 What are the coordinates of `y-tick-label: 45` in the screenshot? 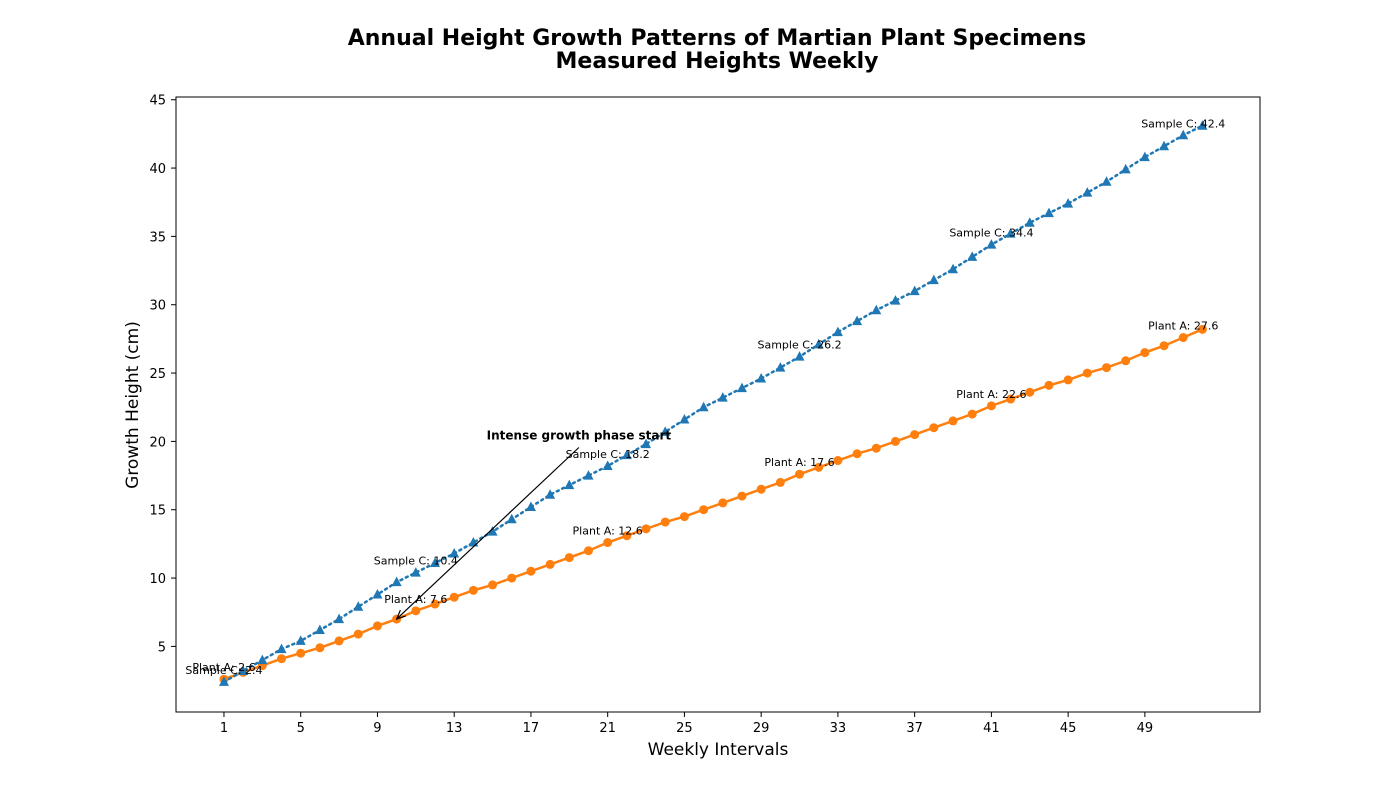 It's located at (157, 101).